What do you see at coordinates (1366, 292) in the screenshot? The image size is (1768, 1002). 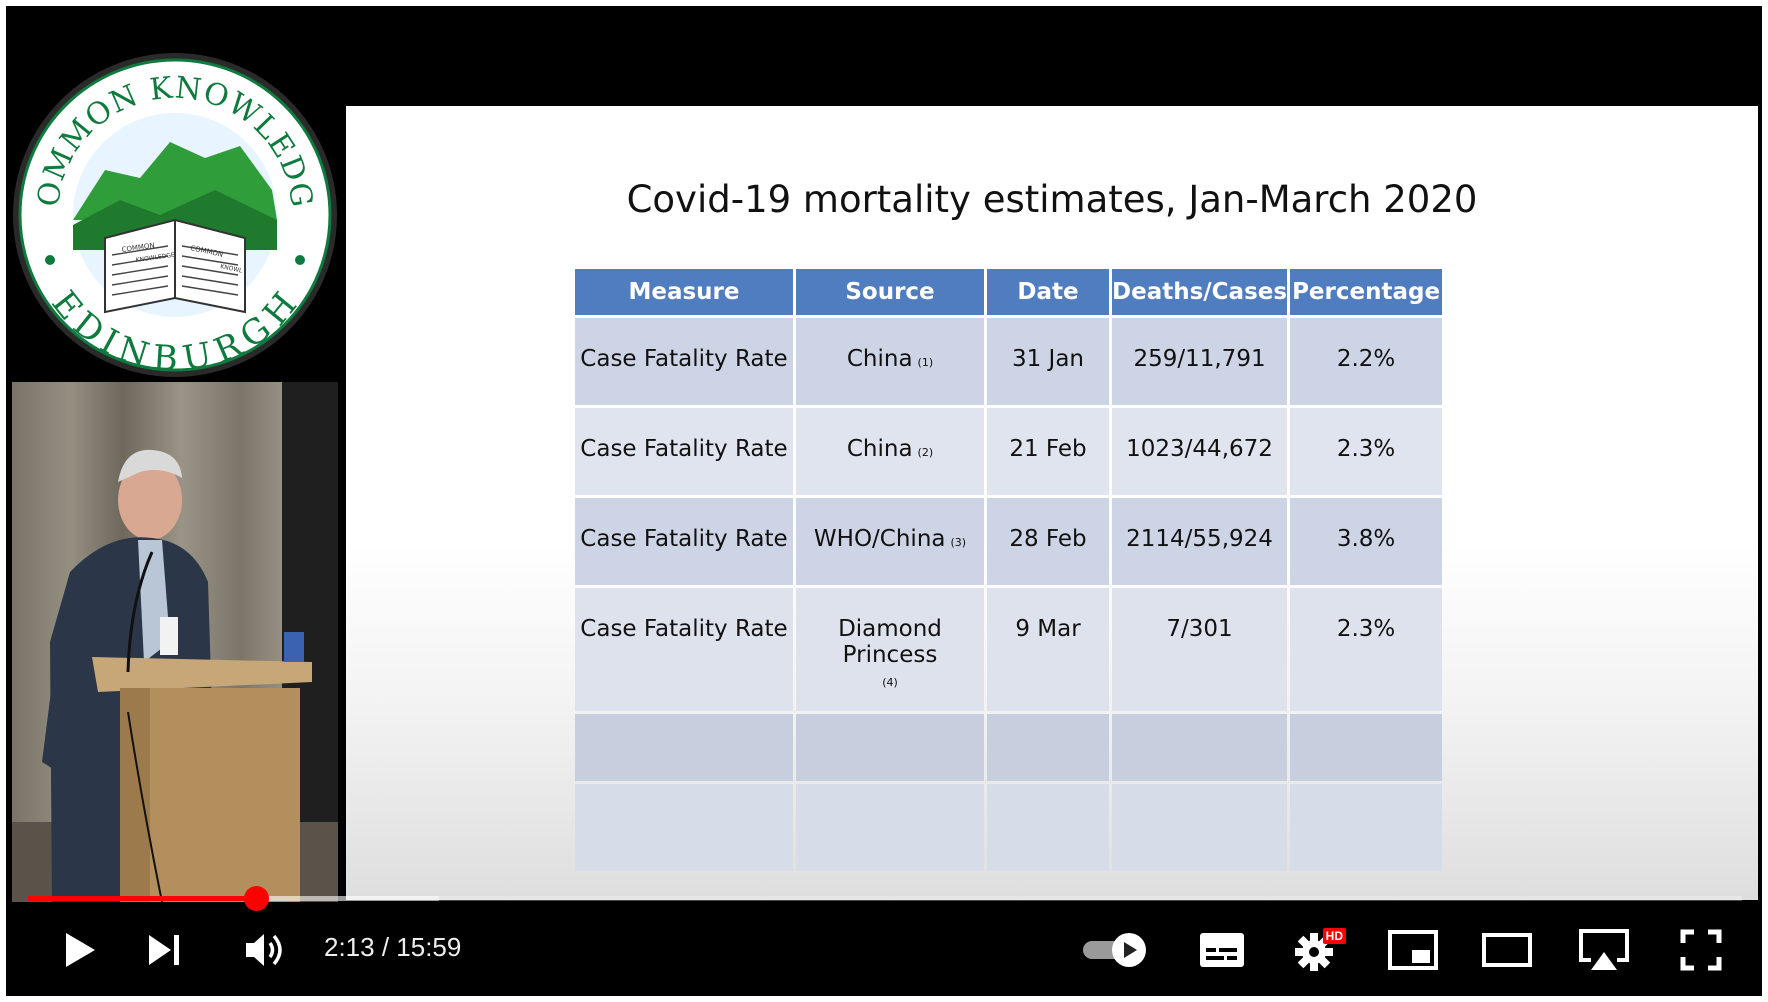 I see `column-header-percentage: Percentage` at bounding box center [1366, 292].